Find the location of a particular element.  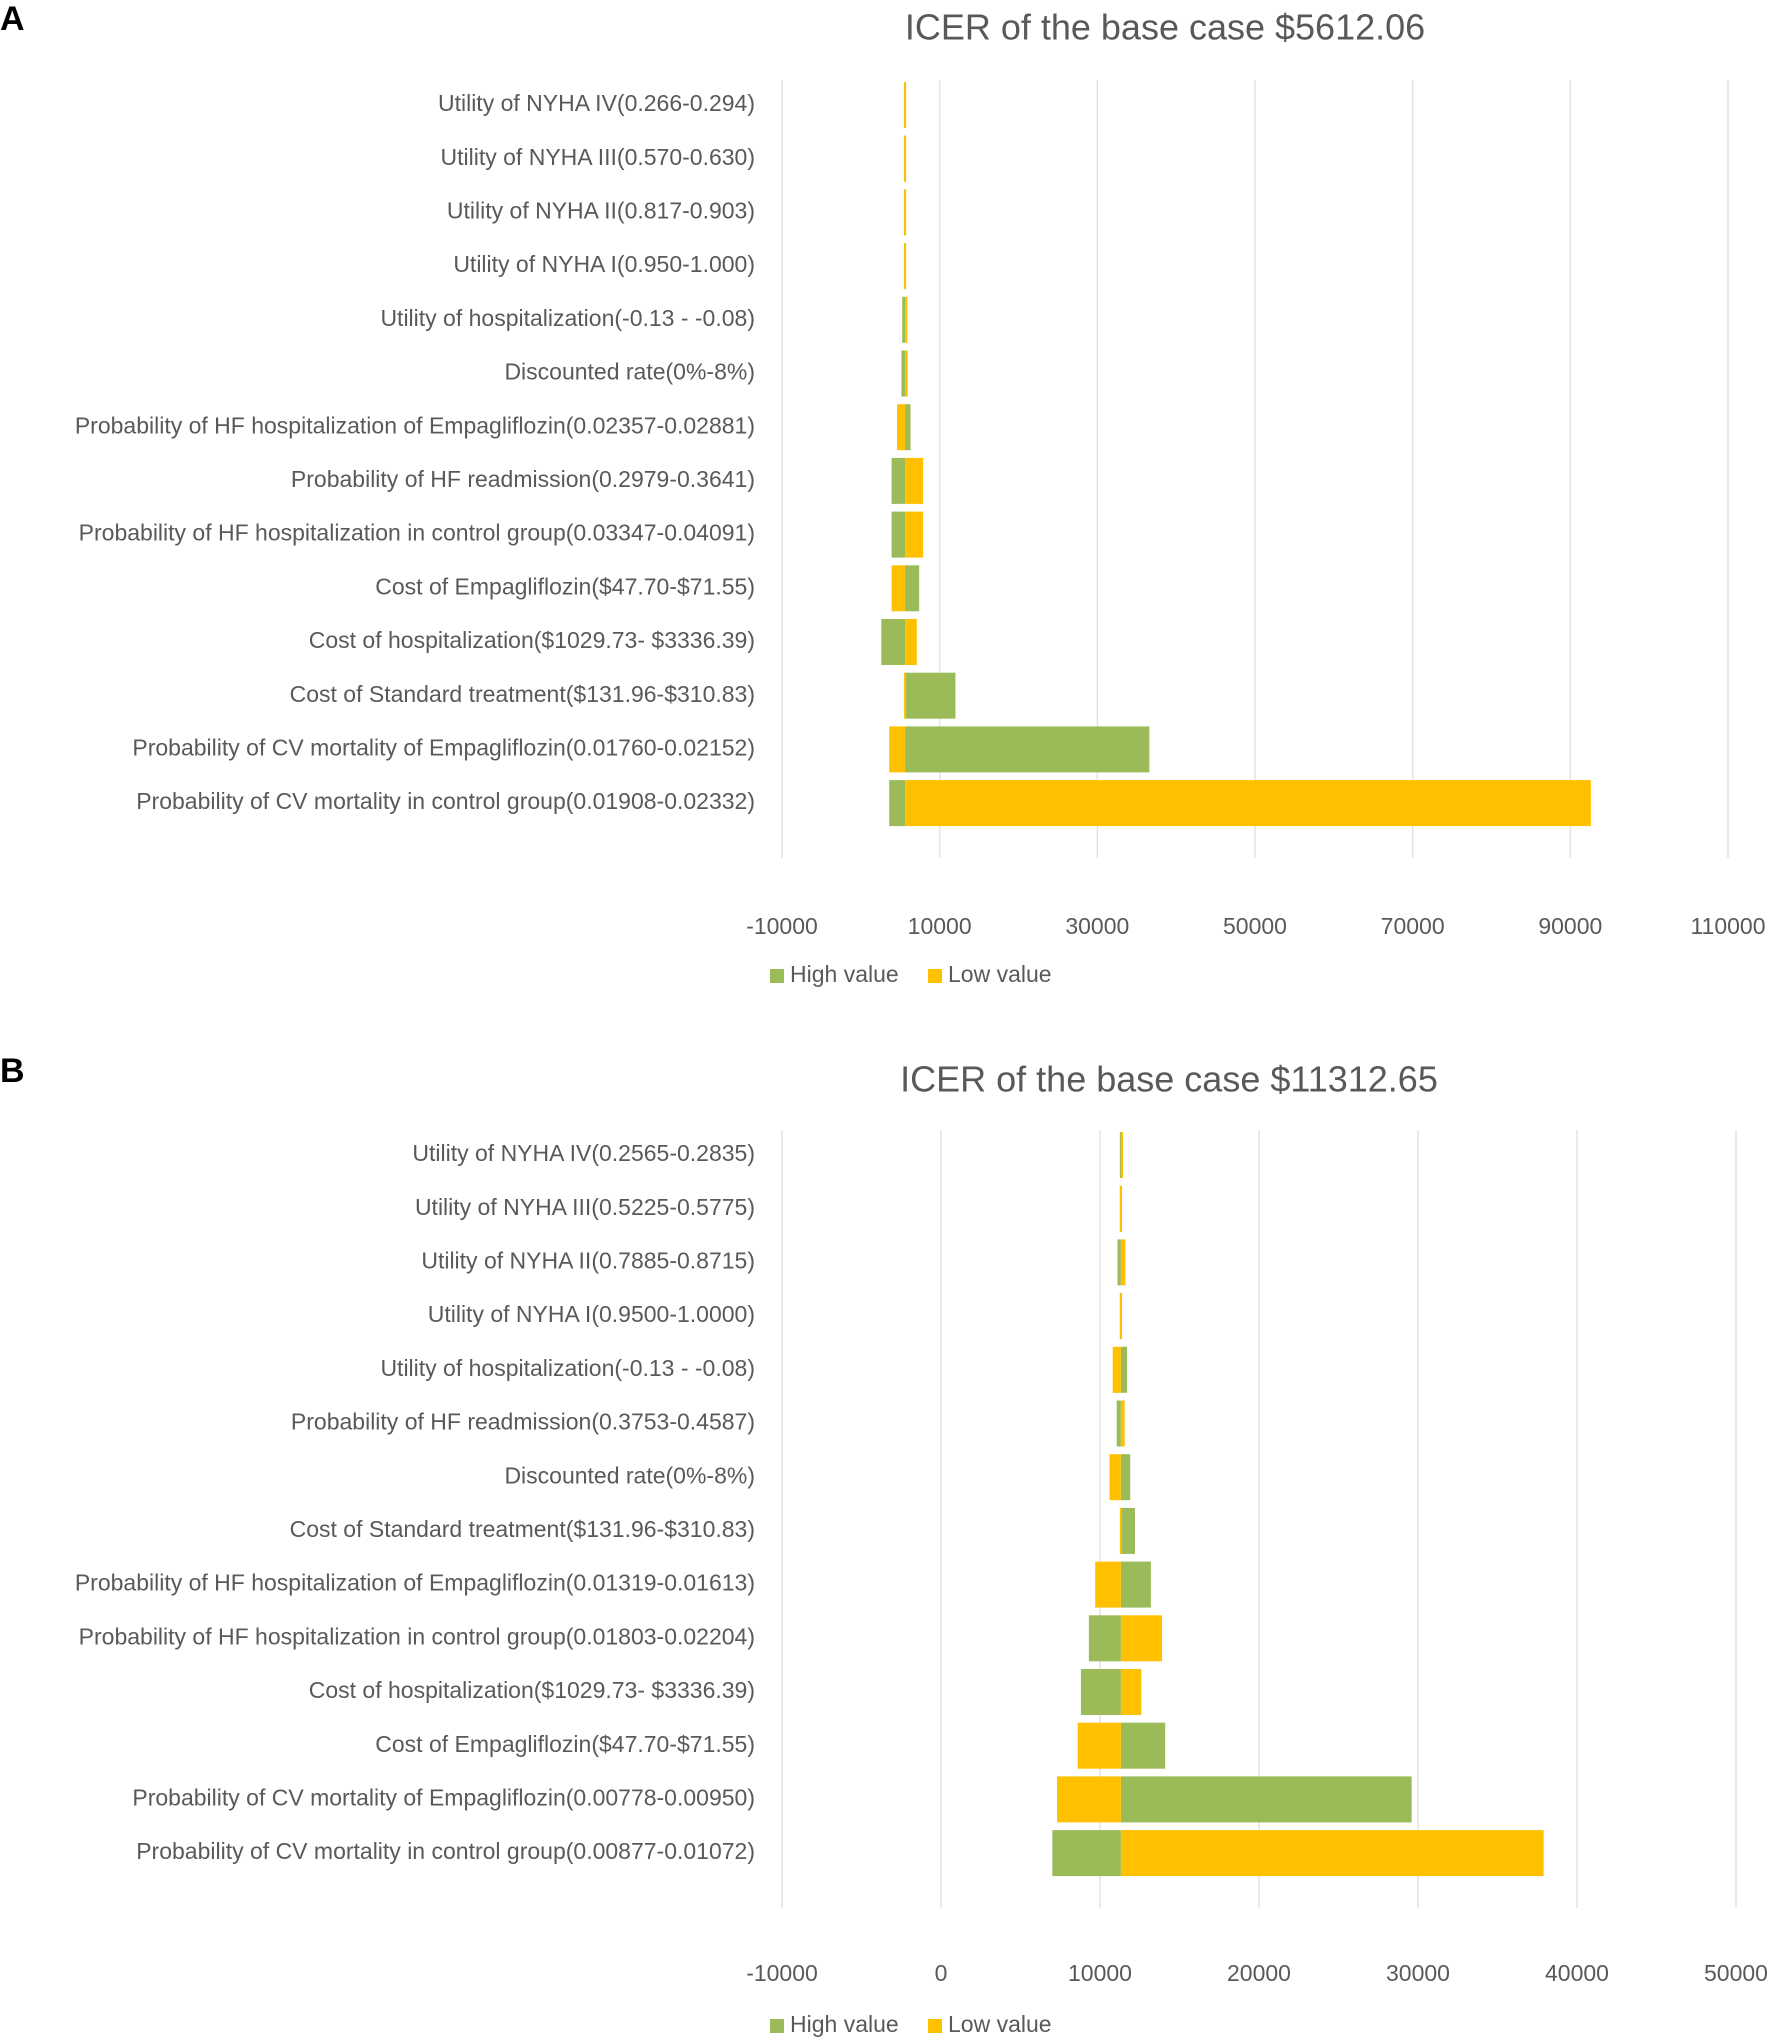

category-label: Utility of NYHA III(0.5225-0.5775) is located at coordinates (585, 1207).